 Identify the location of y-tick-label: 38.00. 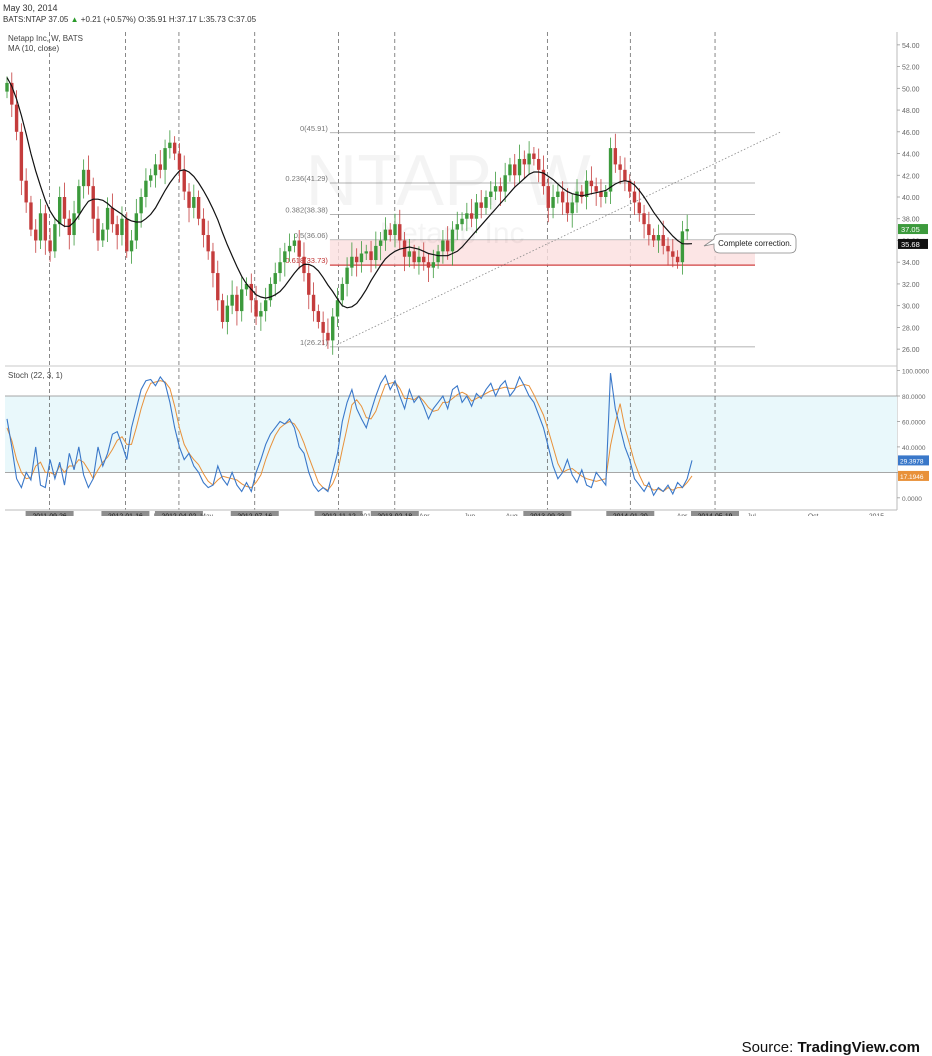
(911, 220).